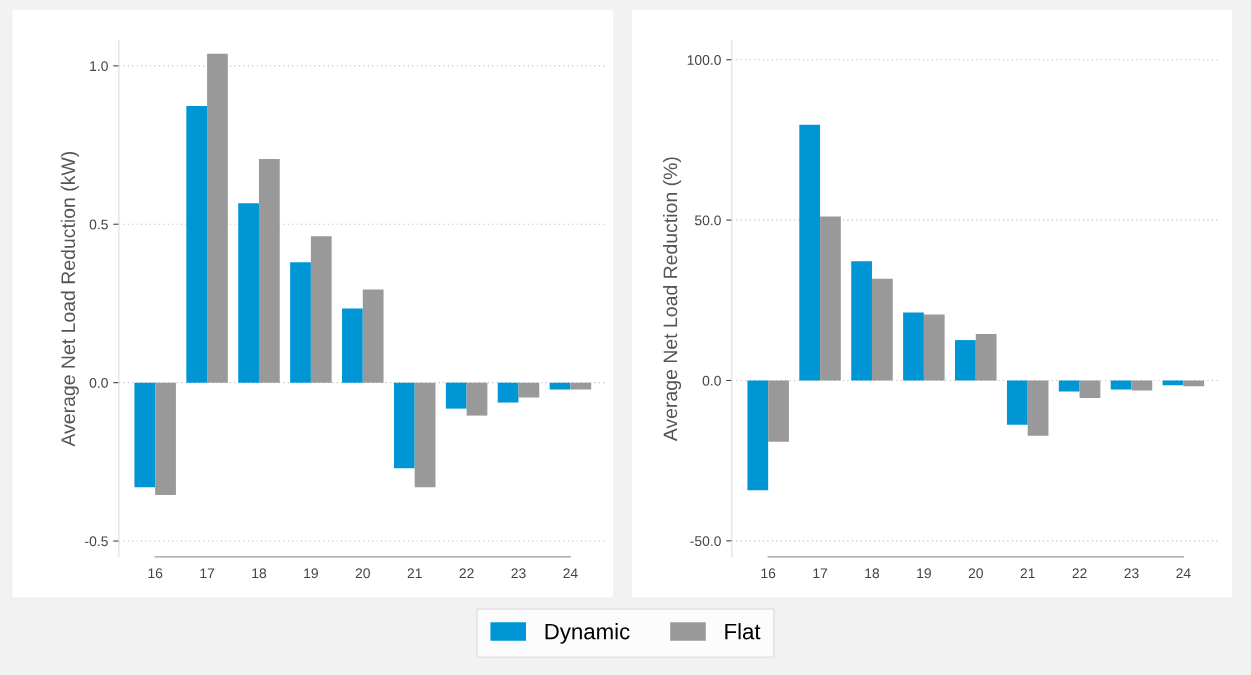 The height and width of the screenshot is (675, 1251). I want to click on y-tick-label: -50.0, so click(705, 541).